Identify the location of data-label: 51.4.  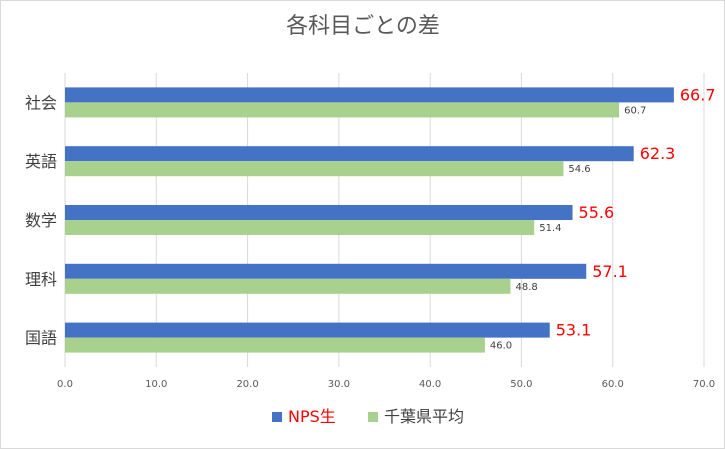
(550, 228).